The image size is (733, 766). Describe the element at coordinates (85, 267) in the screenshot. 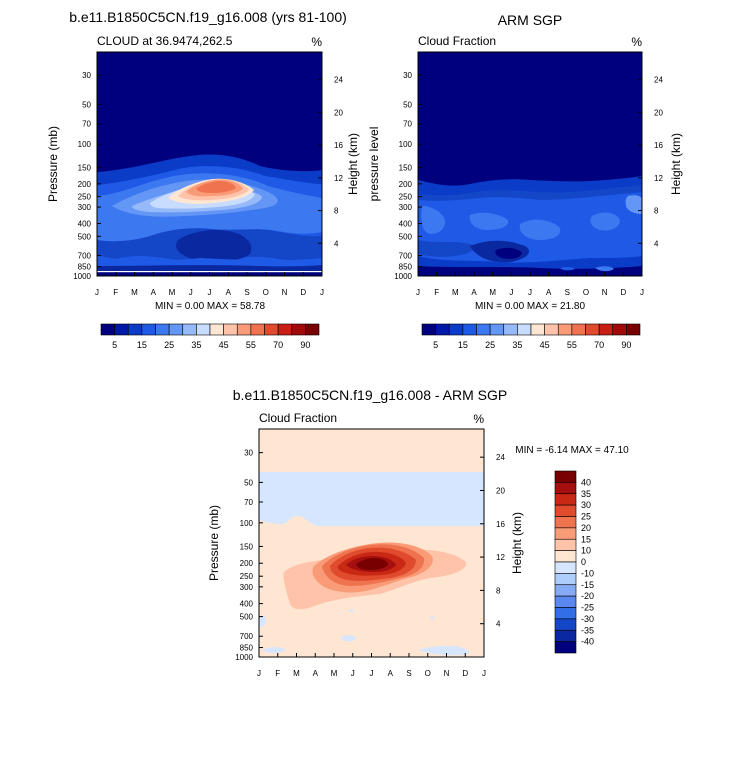

I see `y-tick-label: 850` at that location.